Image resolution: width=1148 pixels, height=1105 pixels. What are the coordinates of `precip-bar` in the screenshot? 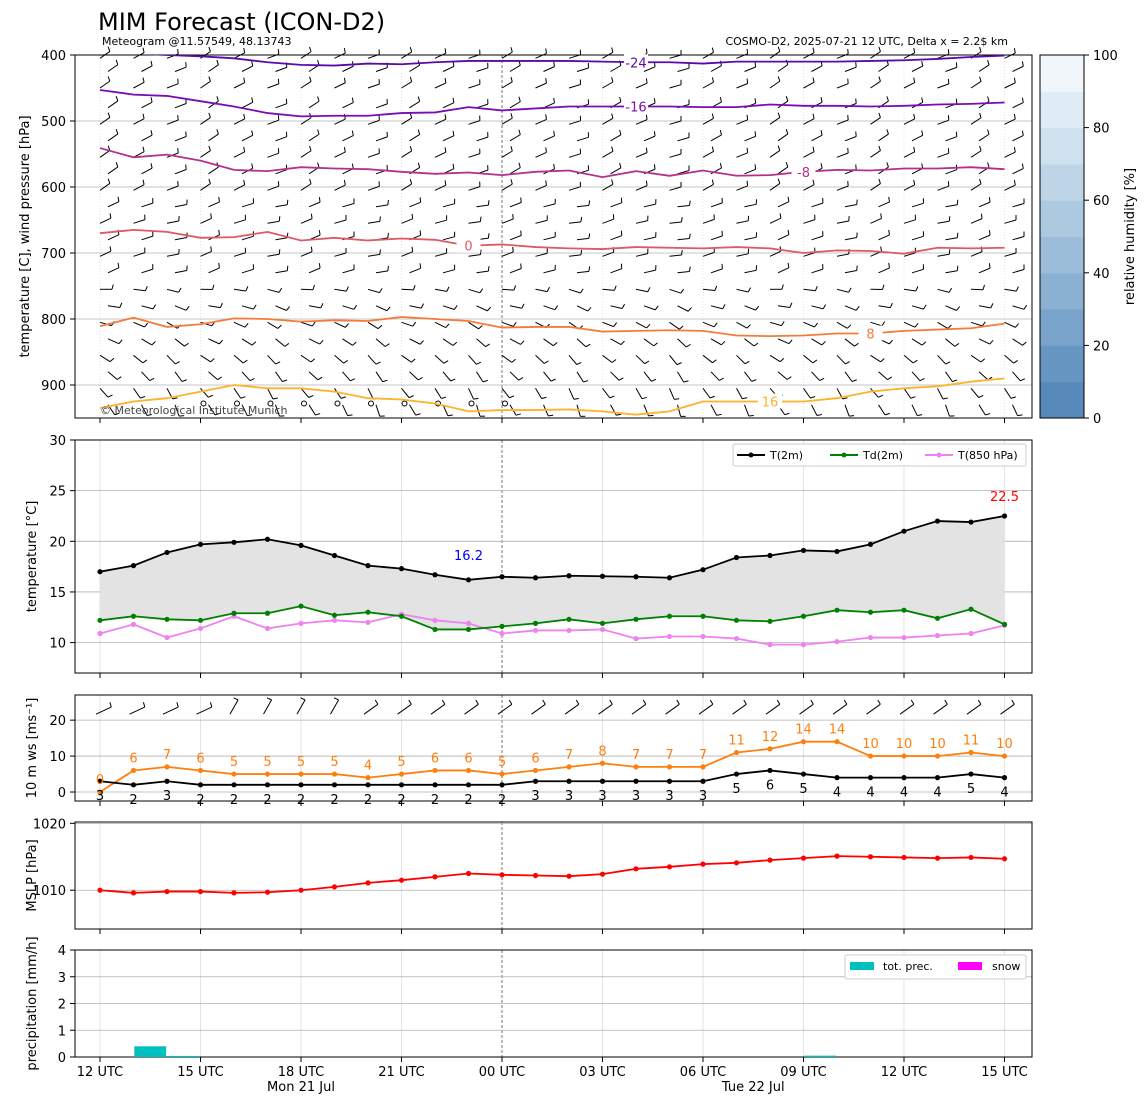 It's located at (150, 1051).